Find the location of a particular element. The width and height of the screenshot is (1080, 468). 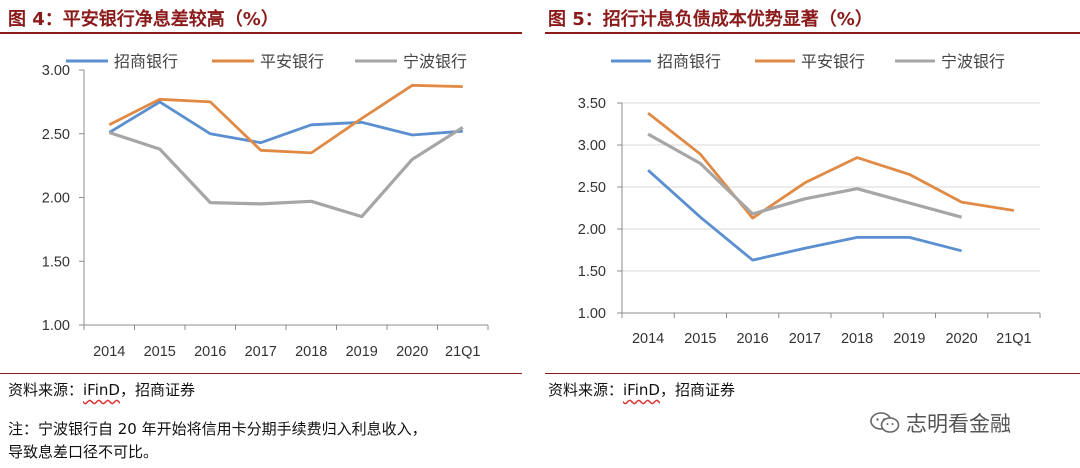

title-rule-right is located at coordinates (812, 33).